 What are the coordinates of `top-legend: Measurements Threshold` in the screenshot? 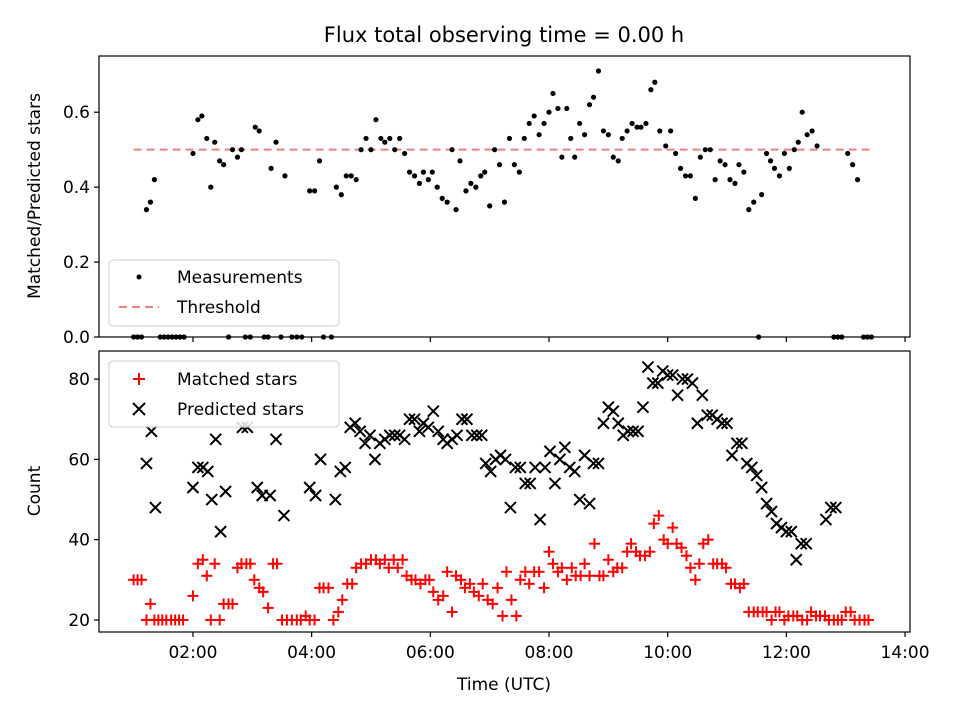 It's located at (224, 293).